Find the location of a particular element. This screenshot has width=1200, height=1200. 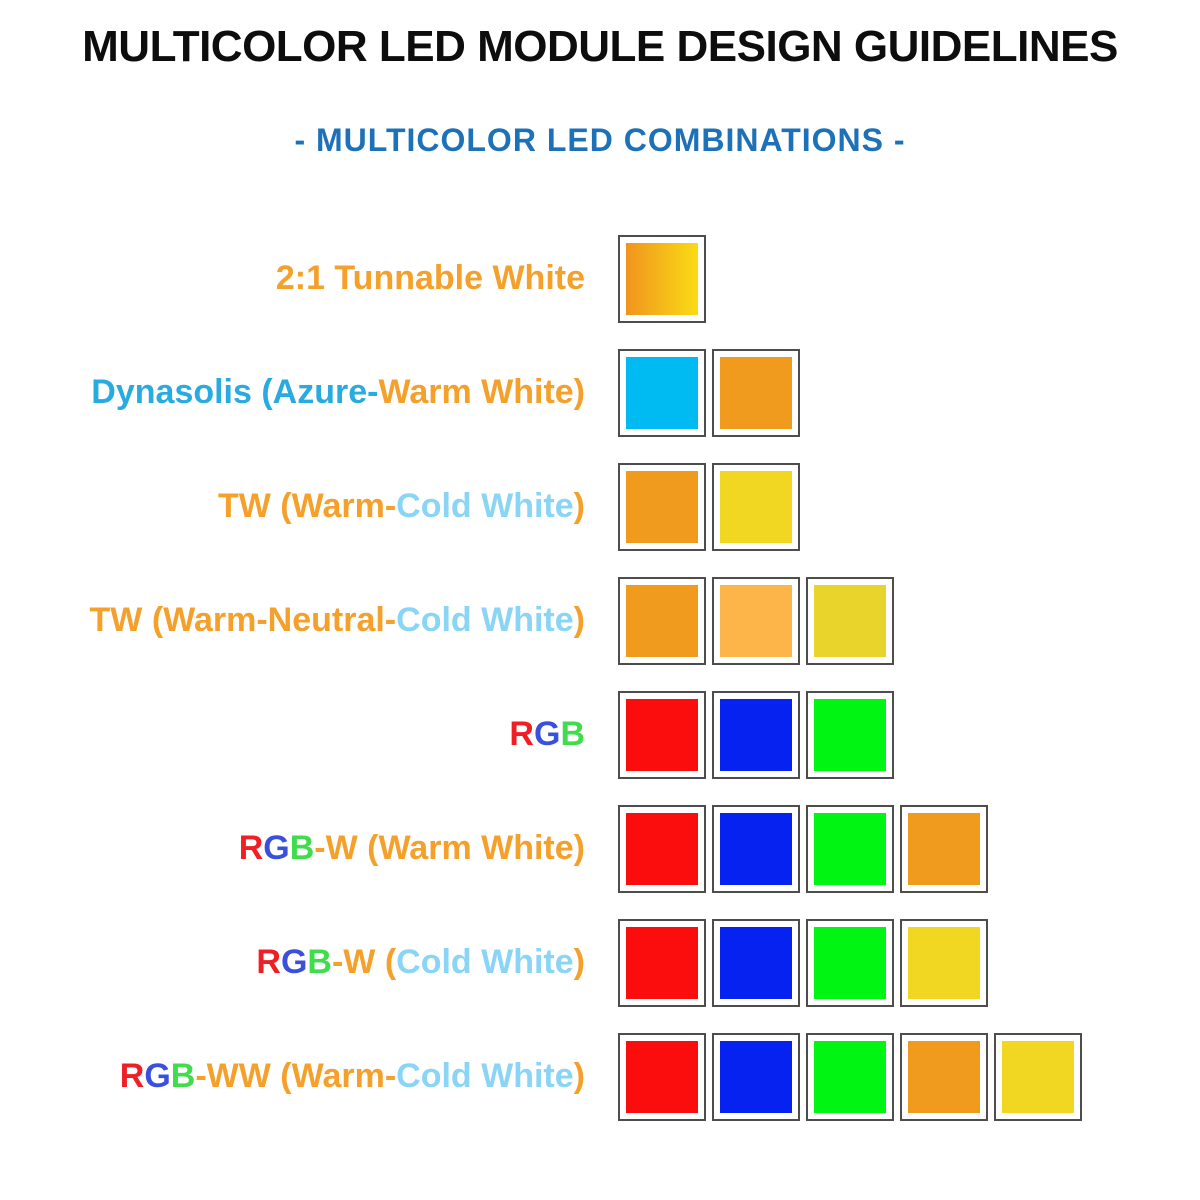

swatch-neutral-white-fill is located at coordinates (756, 621).